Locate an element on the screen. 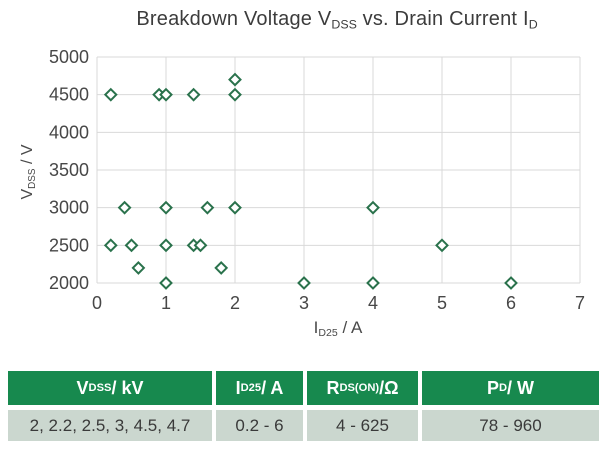 The width and height of the screenshot is (607, 450). table-header-id25: I D25 / A is located at coordinates (259, 388).